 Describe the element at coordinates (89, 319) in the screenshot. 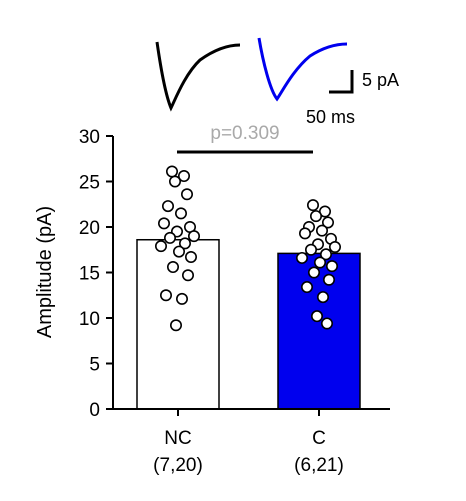

I see `y-tick-label: 10` at that location.